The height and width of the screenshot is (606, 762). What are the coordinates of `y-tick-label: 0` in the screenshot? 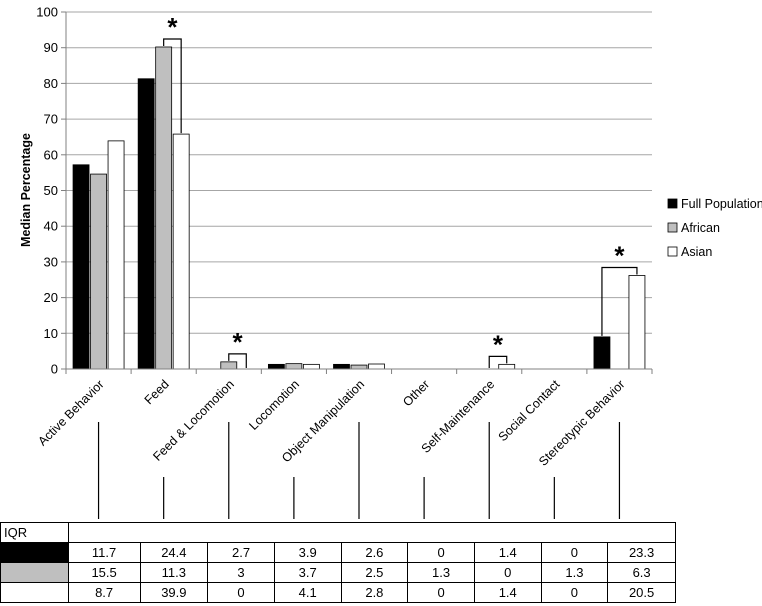 It's located at (54, 369).